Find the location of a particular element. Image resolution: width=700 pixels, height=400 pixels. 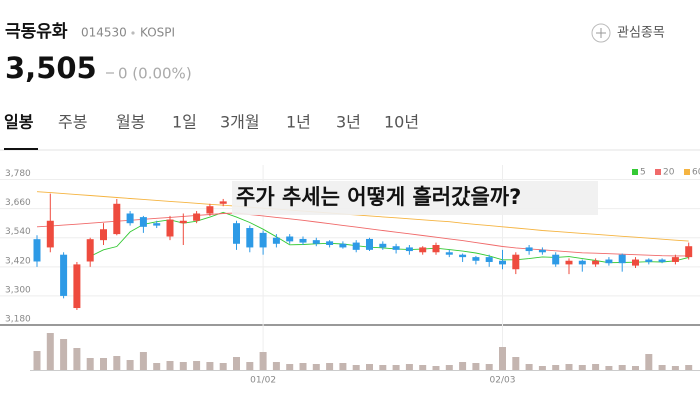

plus-icon is located at coordinates (601, 33).